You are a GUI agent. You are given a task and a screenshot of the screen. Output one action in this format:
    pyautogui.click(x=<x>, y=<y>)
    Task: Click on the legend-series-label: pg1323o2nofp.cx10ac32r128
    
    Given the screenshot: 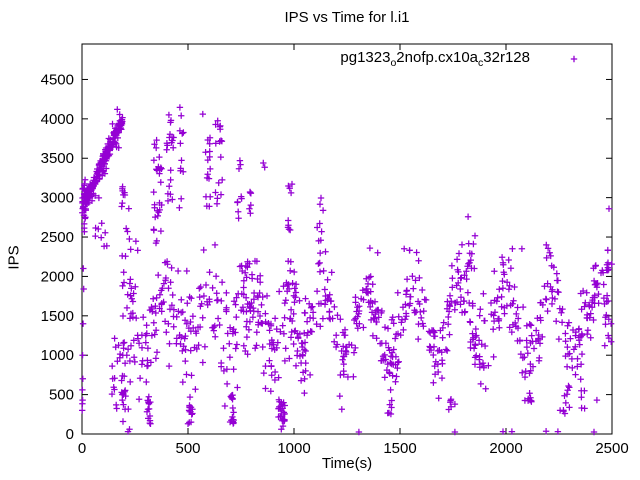 What is the action you would take?
    pyautogui.click(x=435, y=59)
    